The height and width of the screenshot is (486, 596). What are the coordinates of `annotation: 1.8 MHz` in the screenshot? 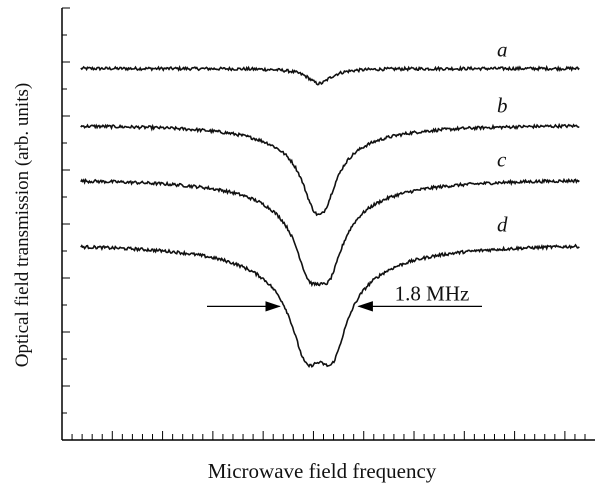 It's located at (344, 296).